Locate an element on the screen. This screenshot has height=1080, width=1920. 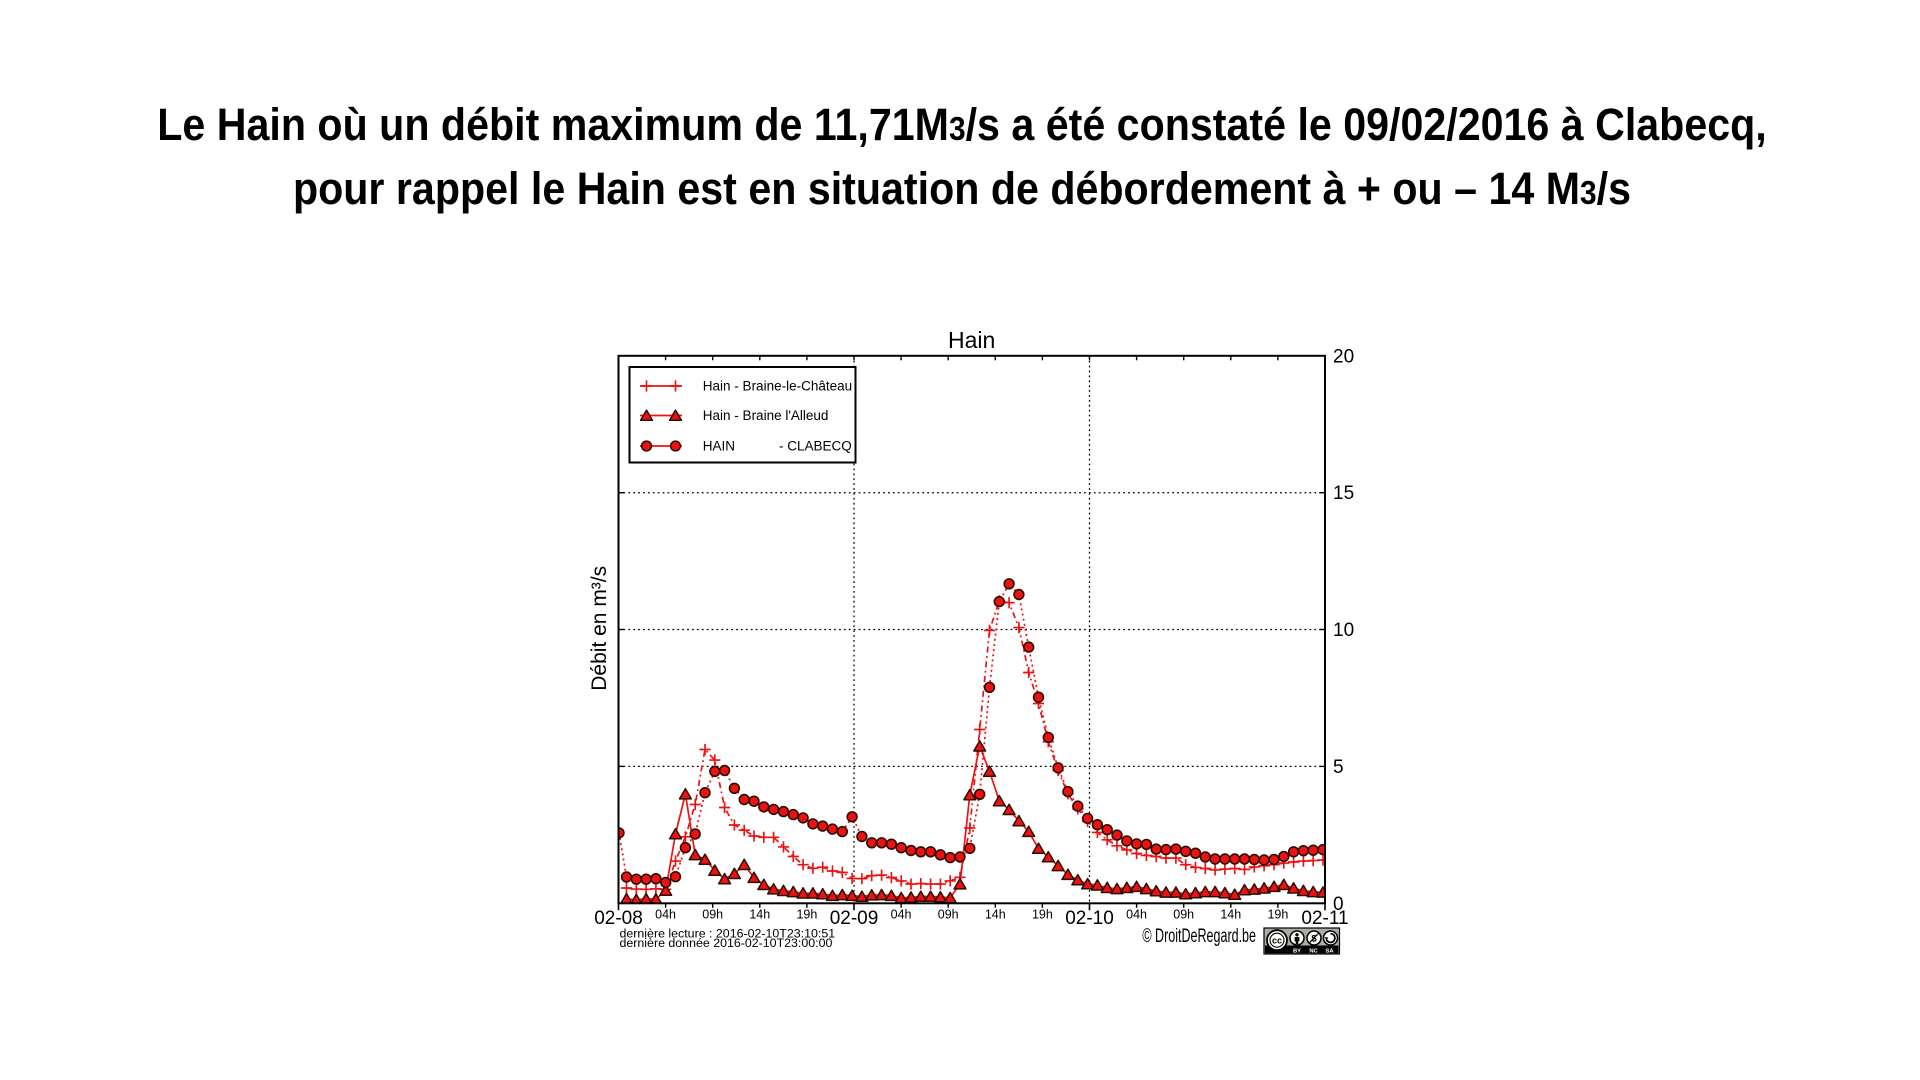
svg-text: SA is located at coordinates (1329, 951).